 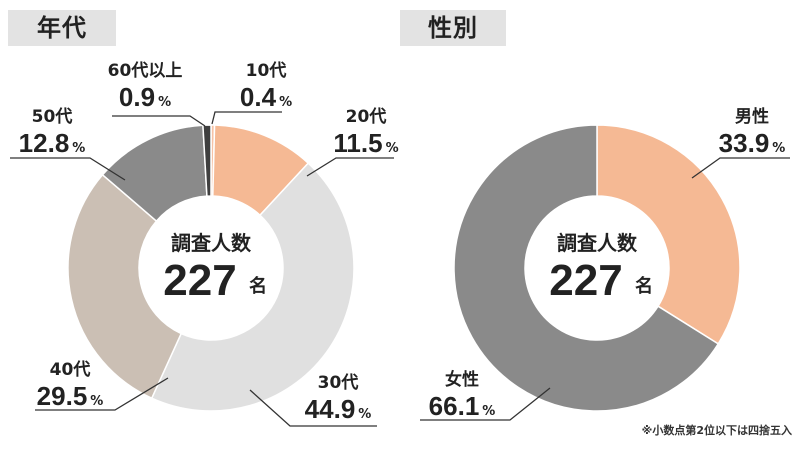 What do you see at coordinates (365, 143) in the screenshot?
I see `slice-value: 11.5%` at bounding box center [365, 143].